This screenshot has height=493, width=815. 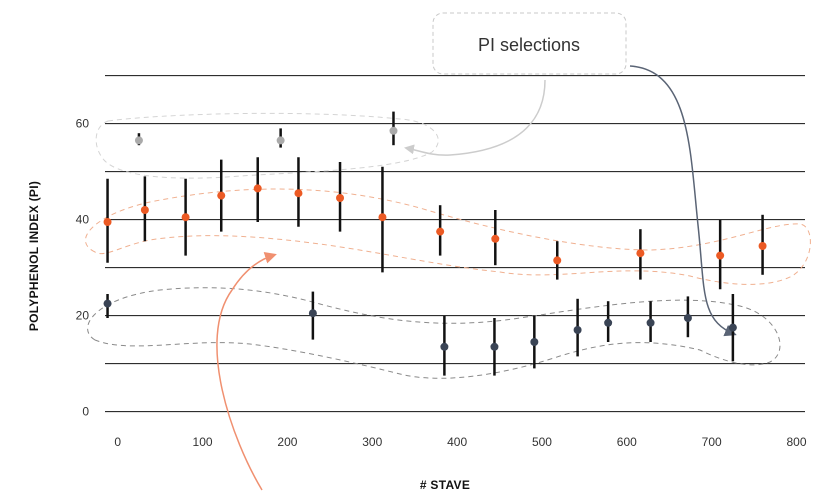 I want to click on x-tick-label: 400, so click(x=457, y=442).